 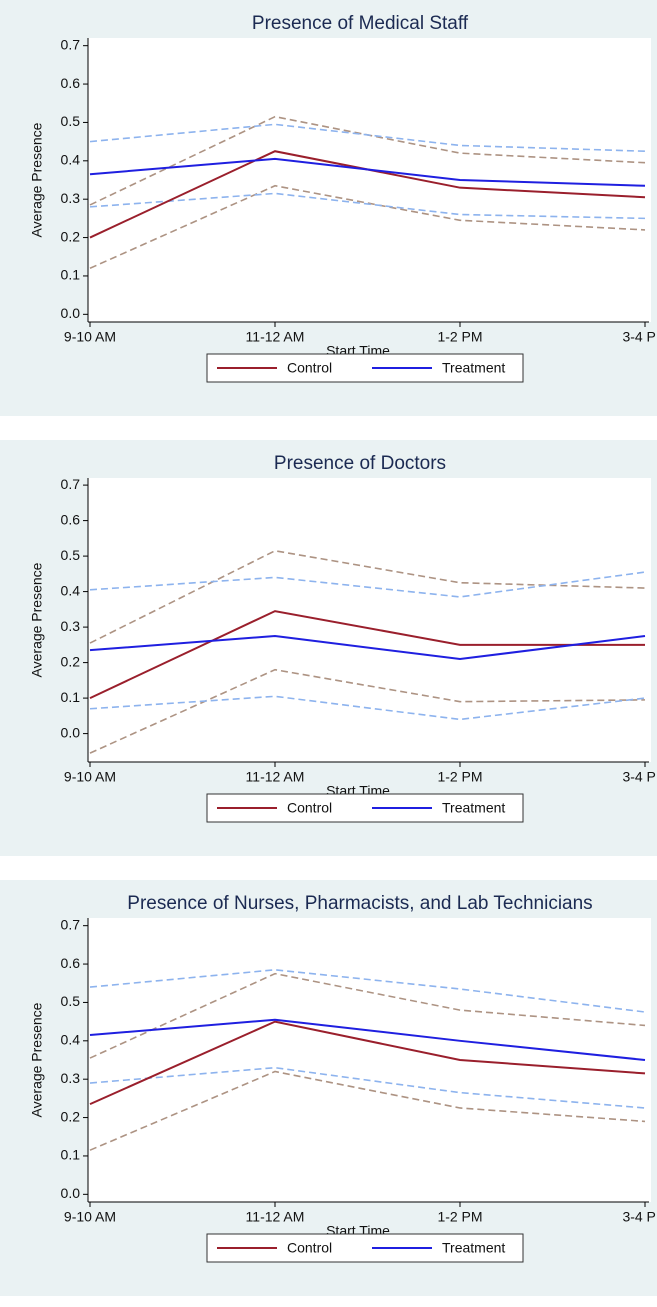 I want to click on chart-title: Presence of Doctors, so click(x=360, y=463).